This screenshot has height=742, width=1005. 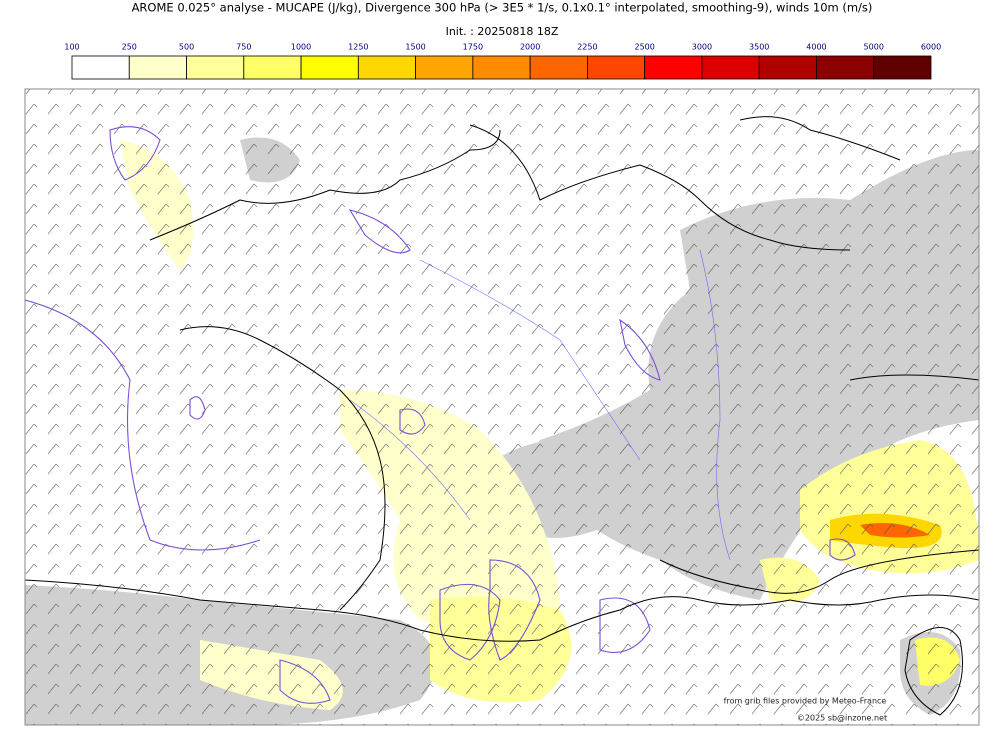 What do you see at coordinates (931, 47) in the screenshot?
I see `colorbar-label: 6000` at bounding box center [931, 47].